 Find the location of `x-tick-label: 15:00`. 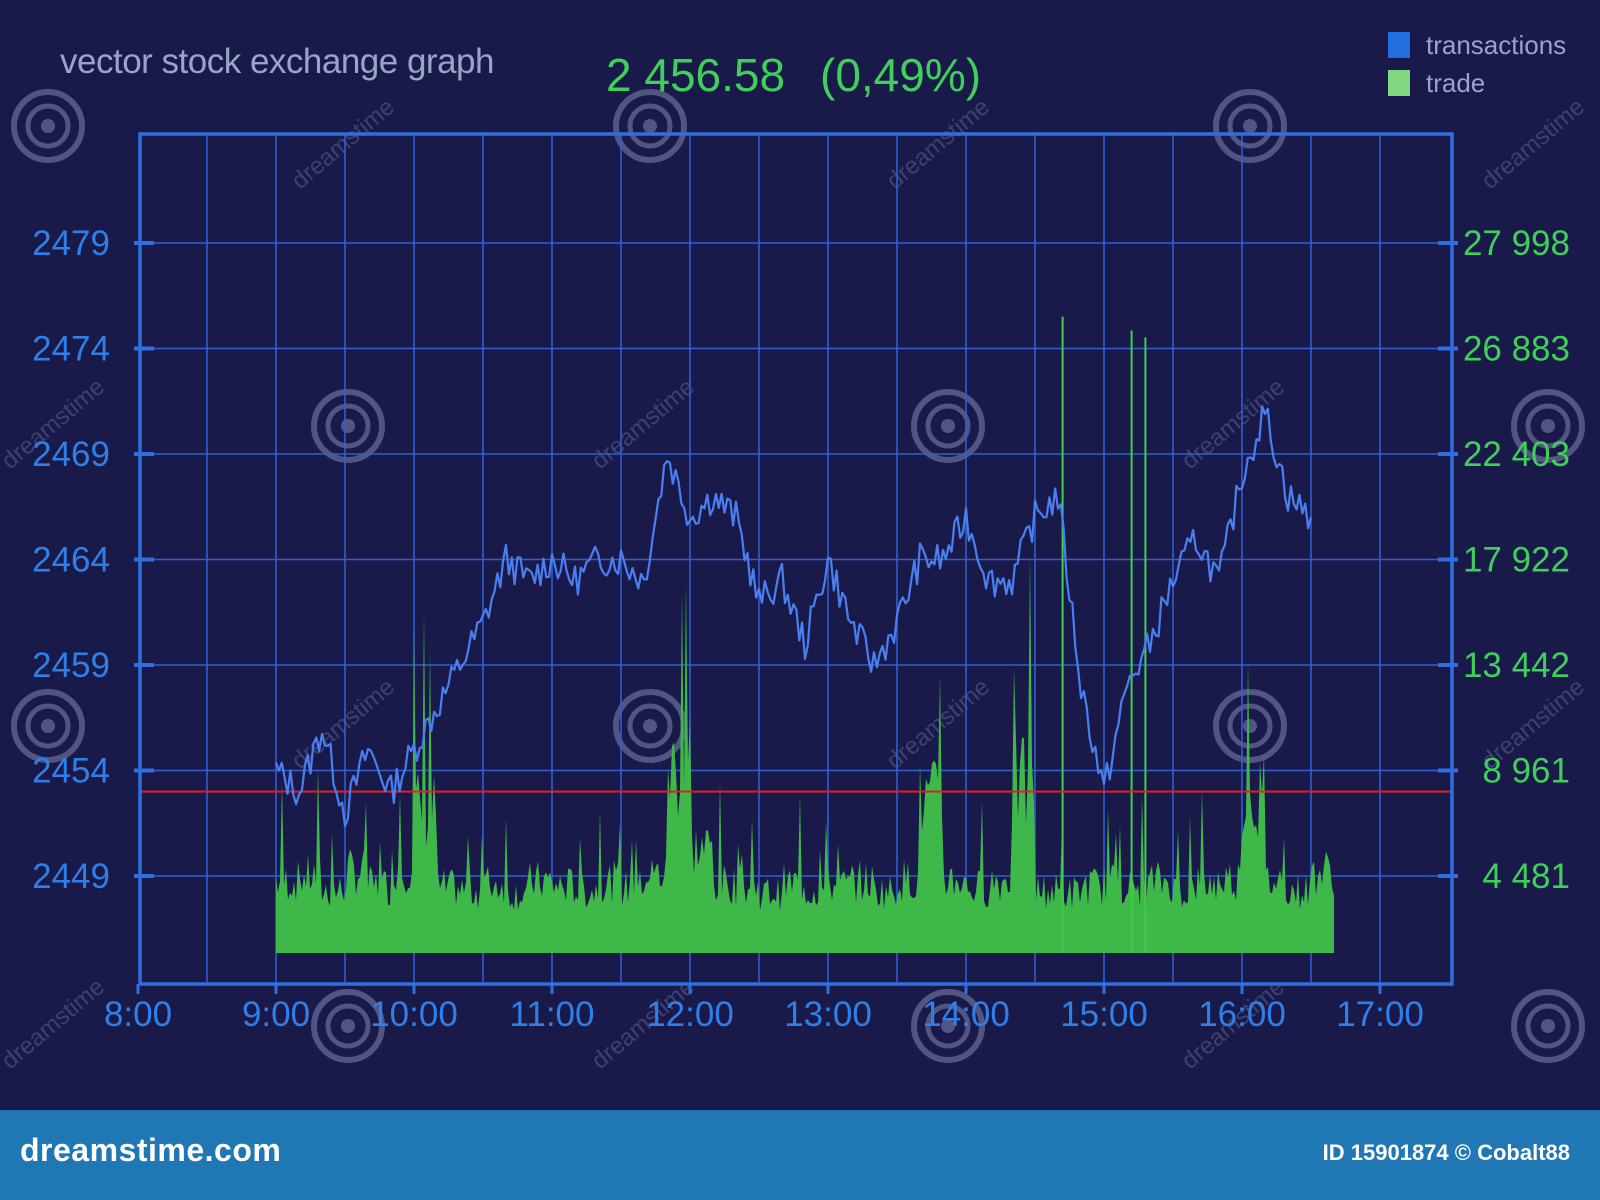

x-tick-label: 15:00 is located at coordinates (1104, 1014).